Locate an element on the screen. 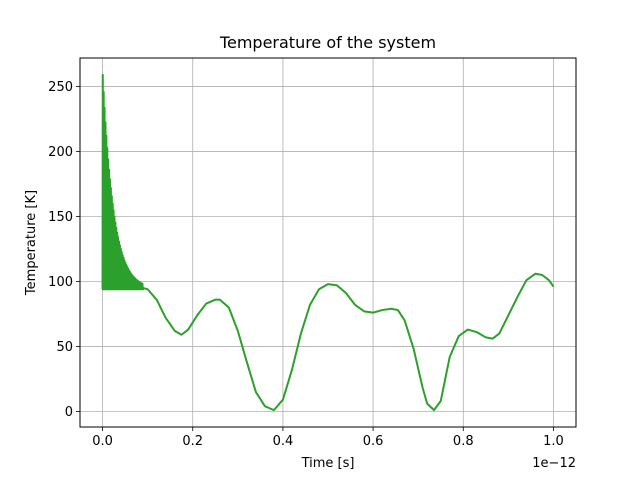  y-tick-label: 50 is located at coordinates (64, 347).